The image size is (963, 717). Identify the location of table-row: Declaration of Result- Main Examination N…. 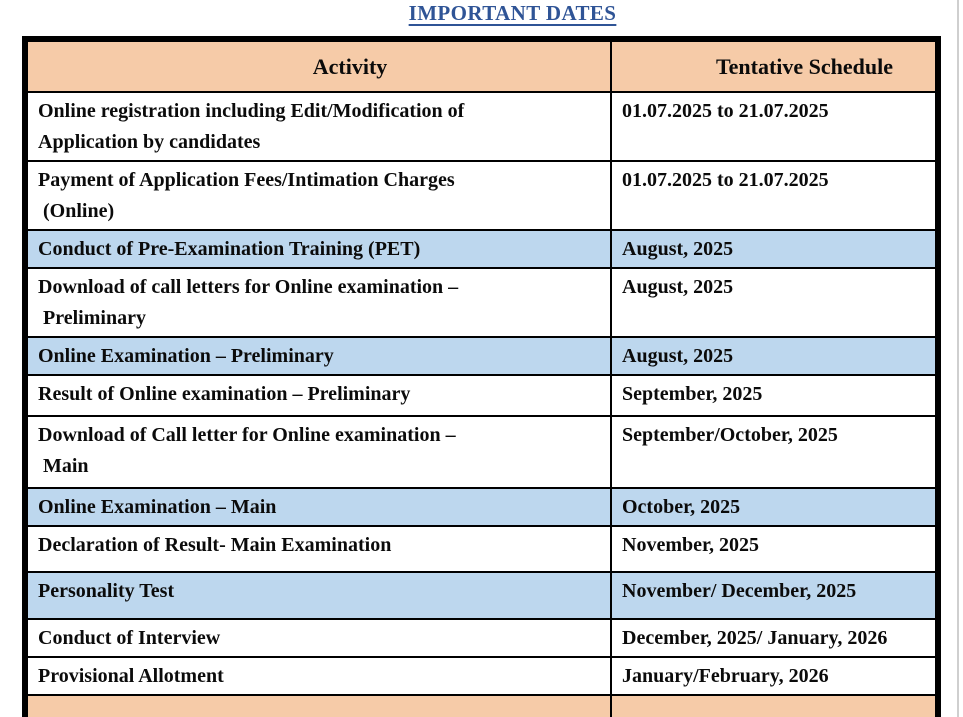
(481, 550).